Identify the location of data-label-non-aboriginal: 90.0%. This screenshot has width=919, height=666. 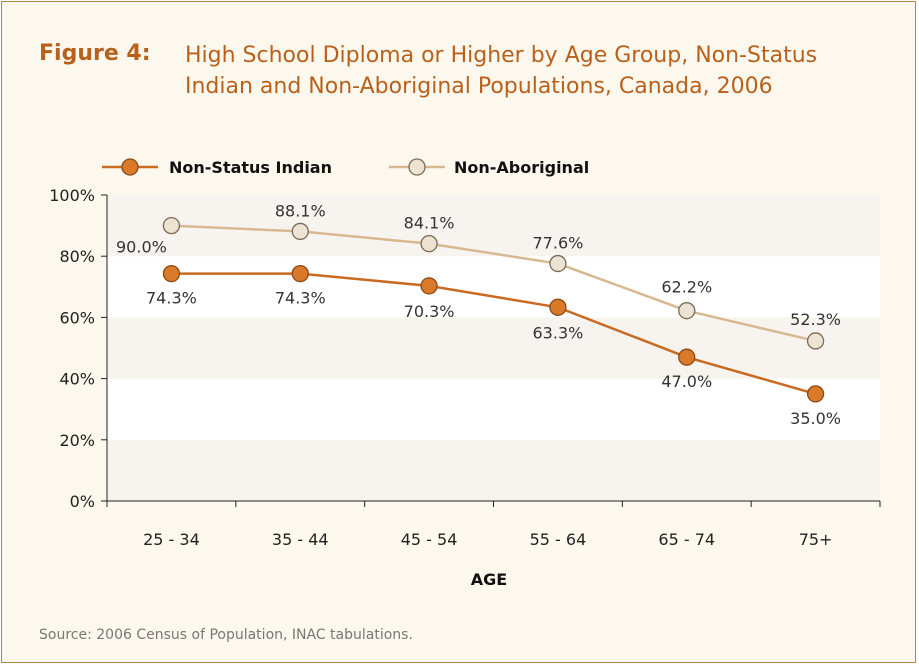
(141, 247).